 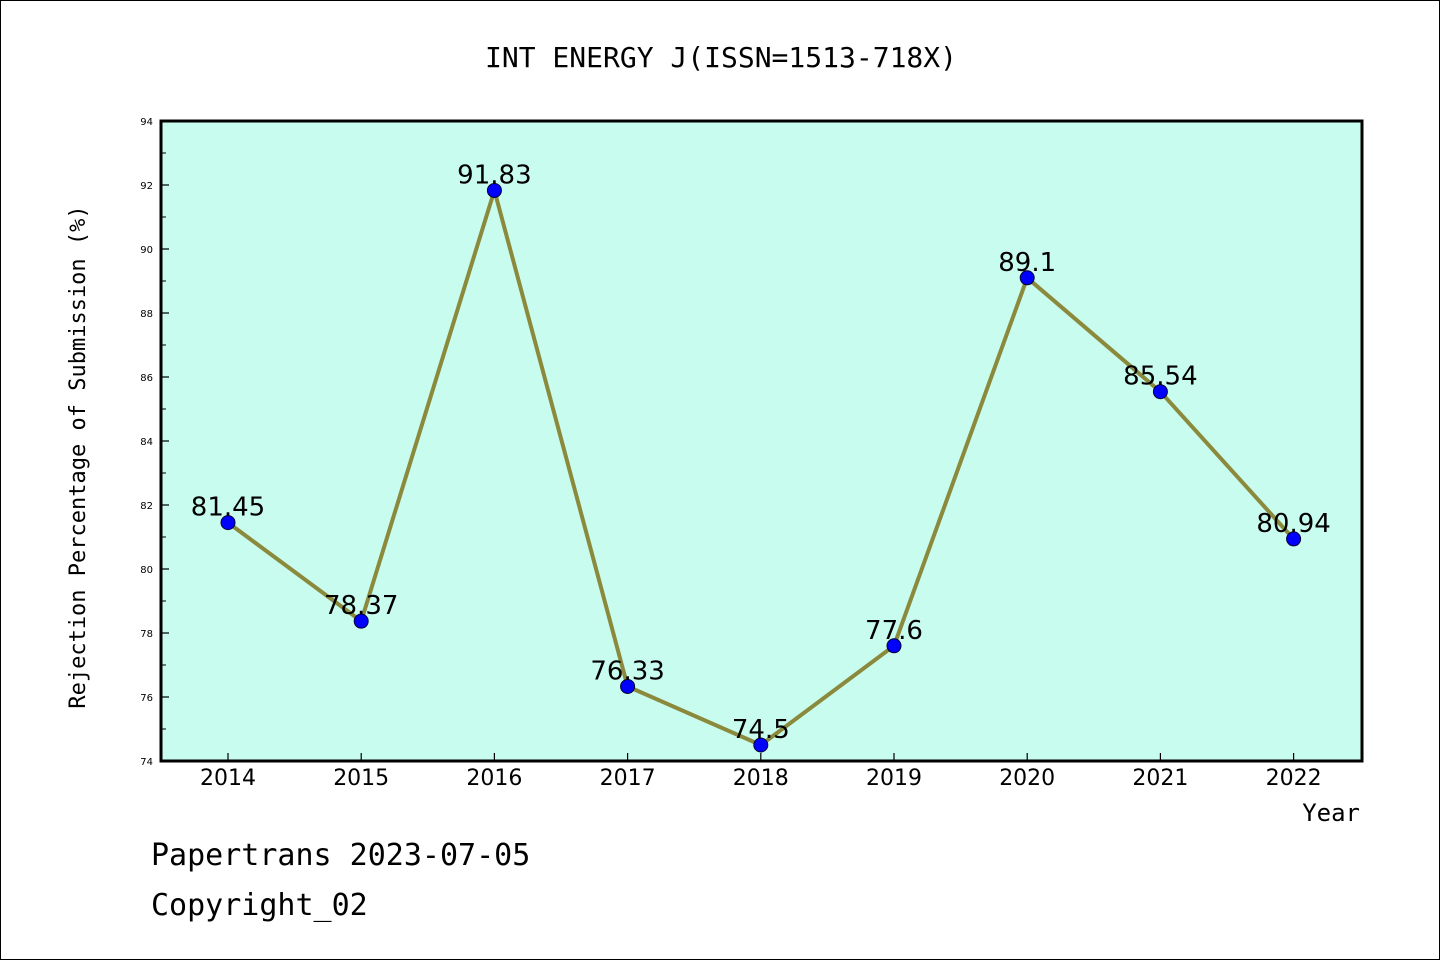 I want to click on chart-title: INT ENERGY J(ISSN=1513-718X), so click(x=721, y=57).